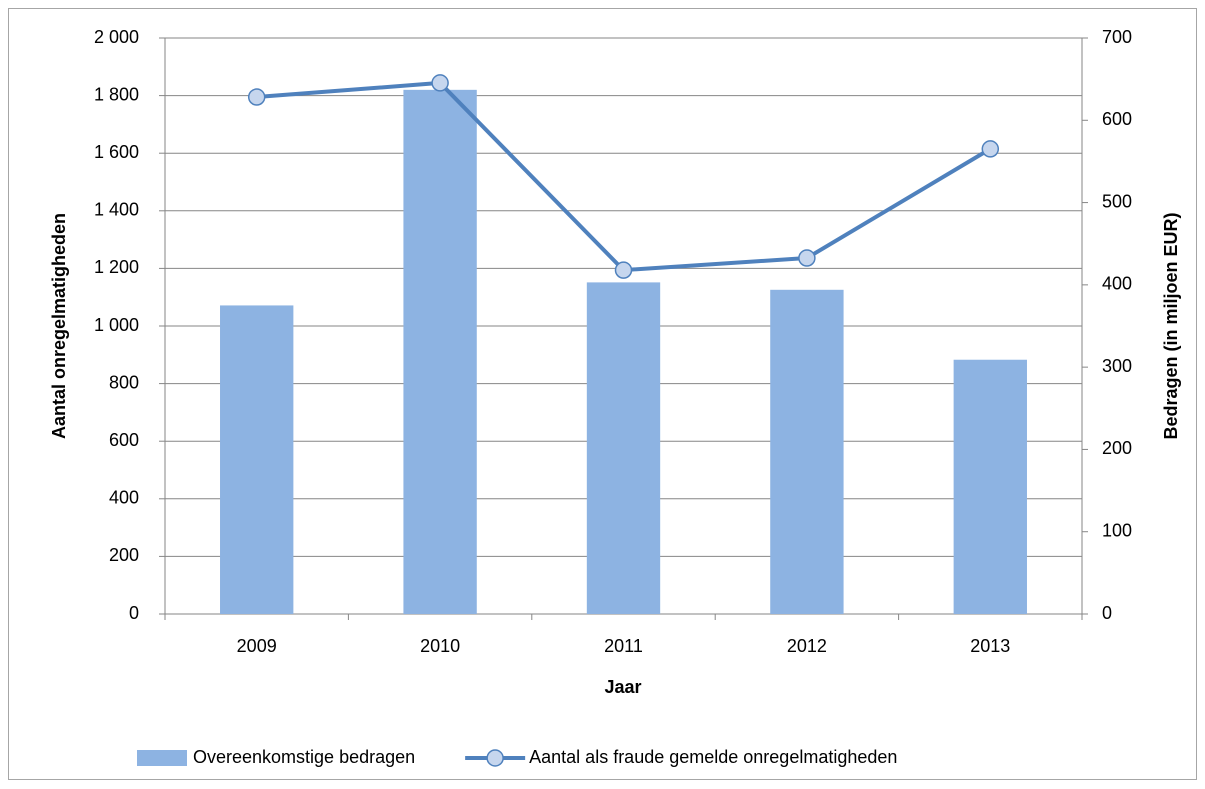  Describe the element at coordinates (124, 555) in the screenshot. I see `y-tick-label: 200` at that location.